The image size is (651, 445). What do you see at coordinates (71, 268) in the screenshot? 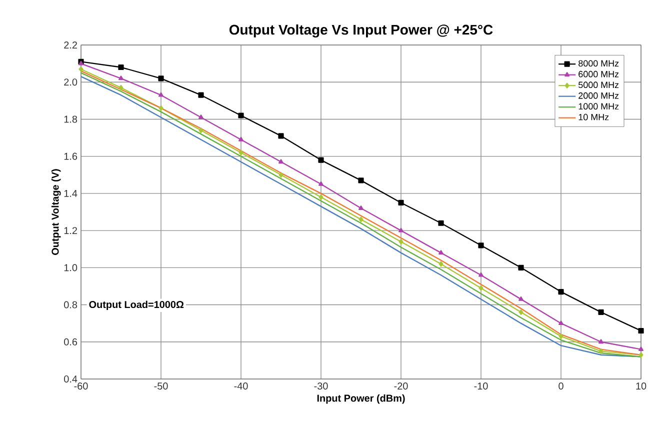
I see `y-tick-label: 1.0` at bounding box center [71, 268].